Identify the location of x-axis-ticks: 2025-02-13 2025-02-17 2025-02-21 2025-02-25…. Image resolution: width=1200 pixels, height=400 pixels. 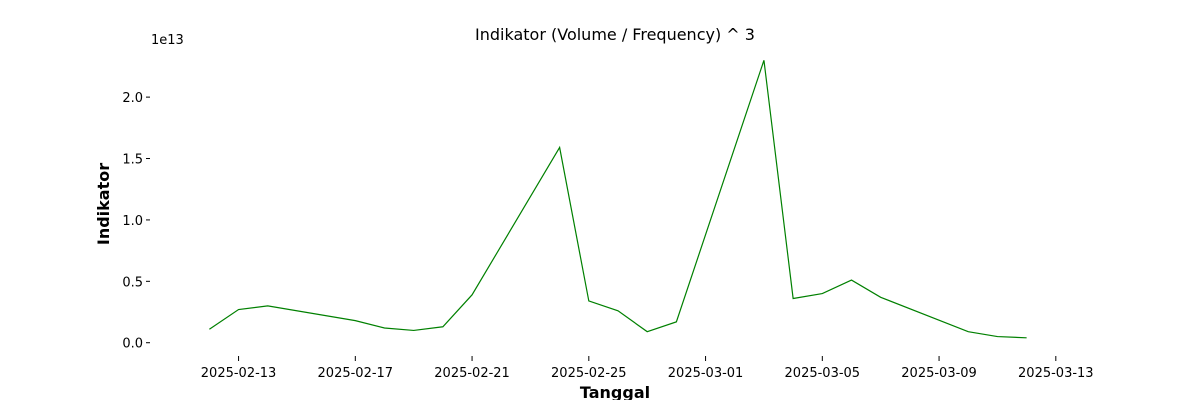
(647, 368).